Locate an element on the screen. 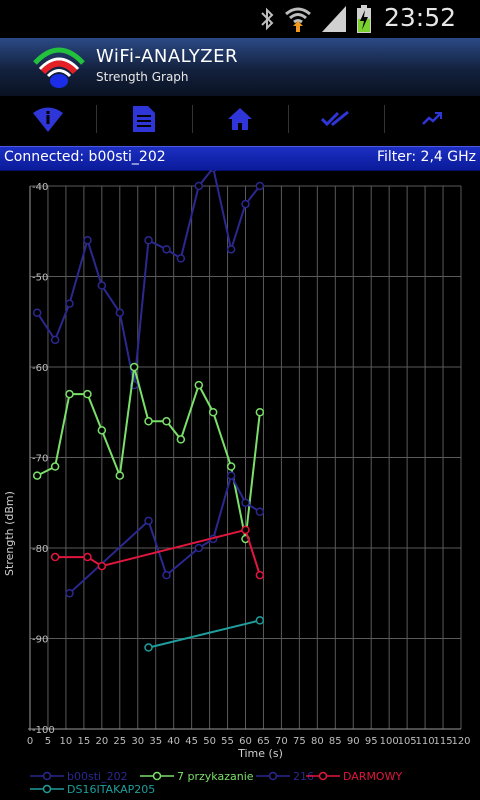 This screenshot has height=800, width=480. status-bar: 23:52 is located at coordinates (240, 19).